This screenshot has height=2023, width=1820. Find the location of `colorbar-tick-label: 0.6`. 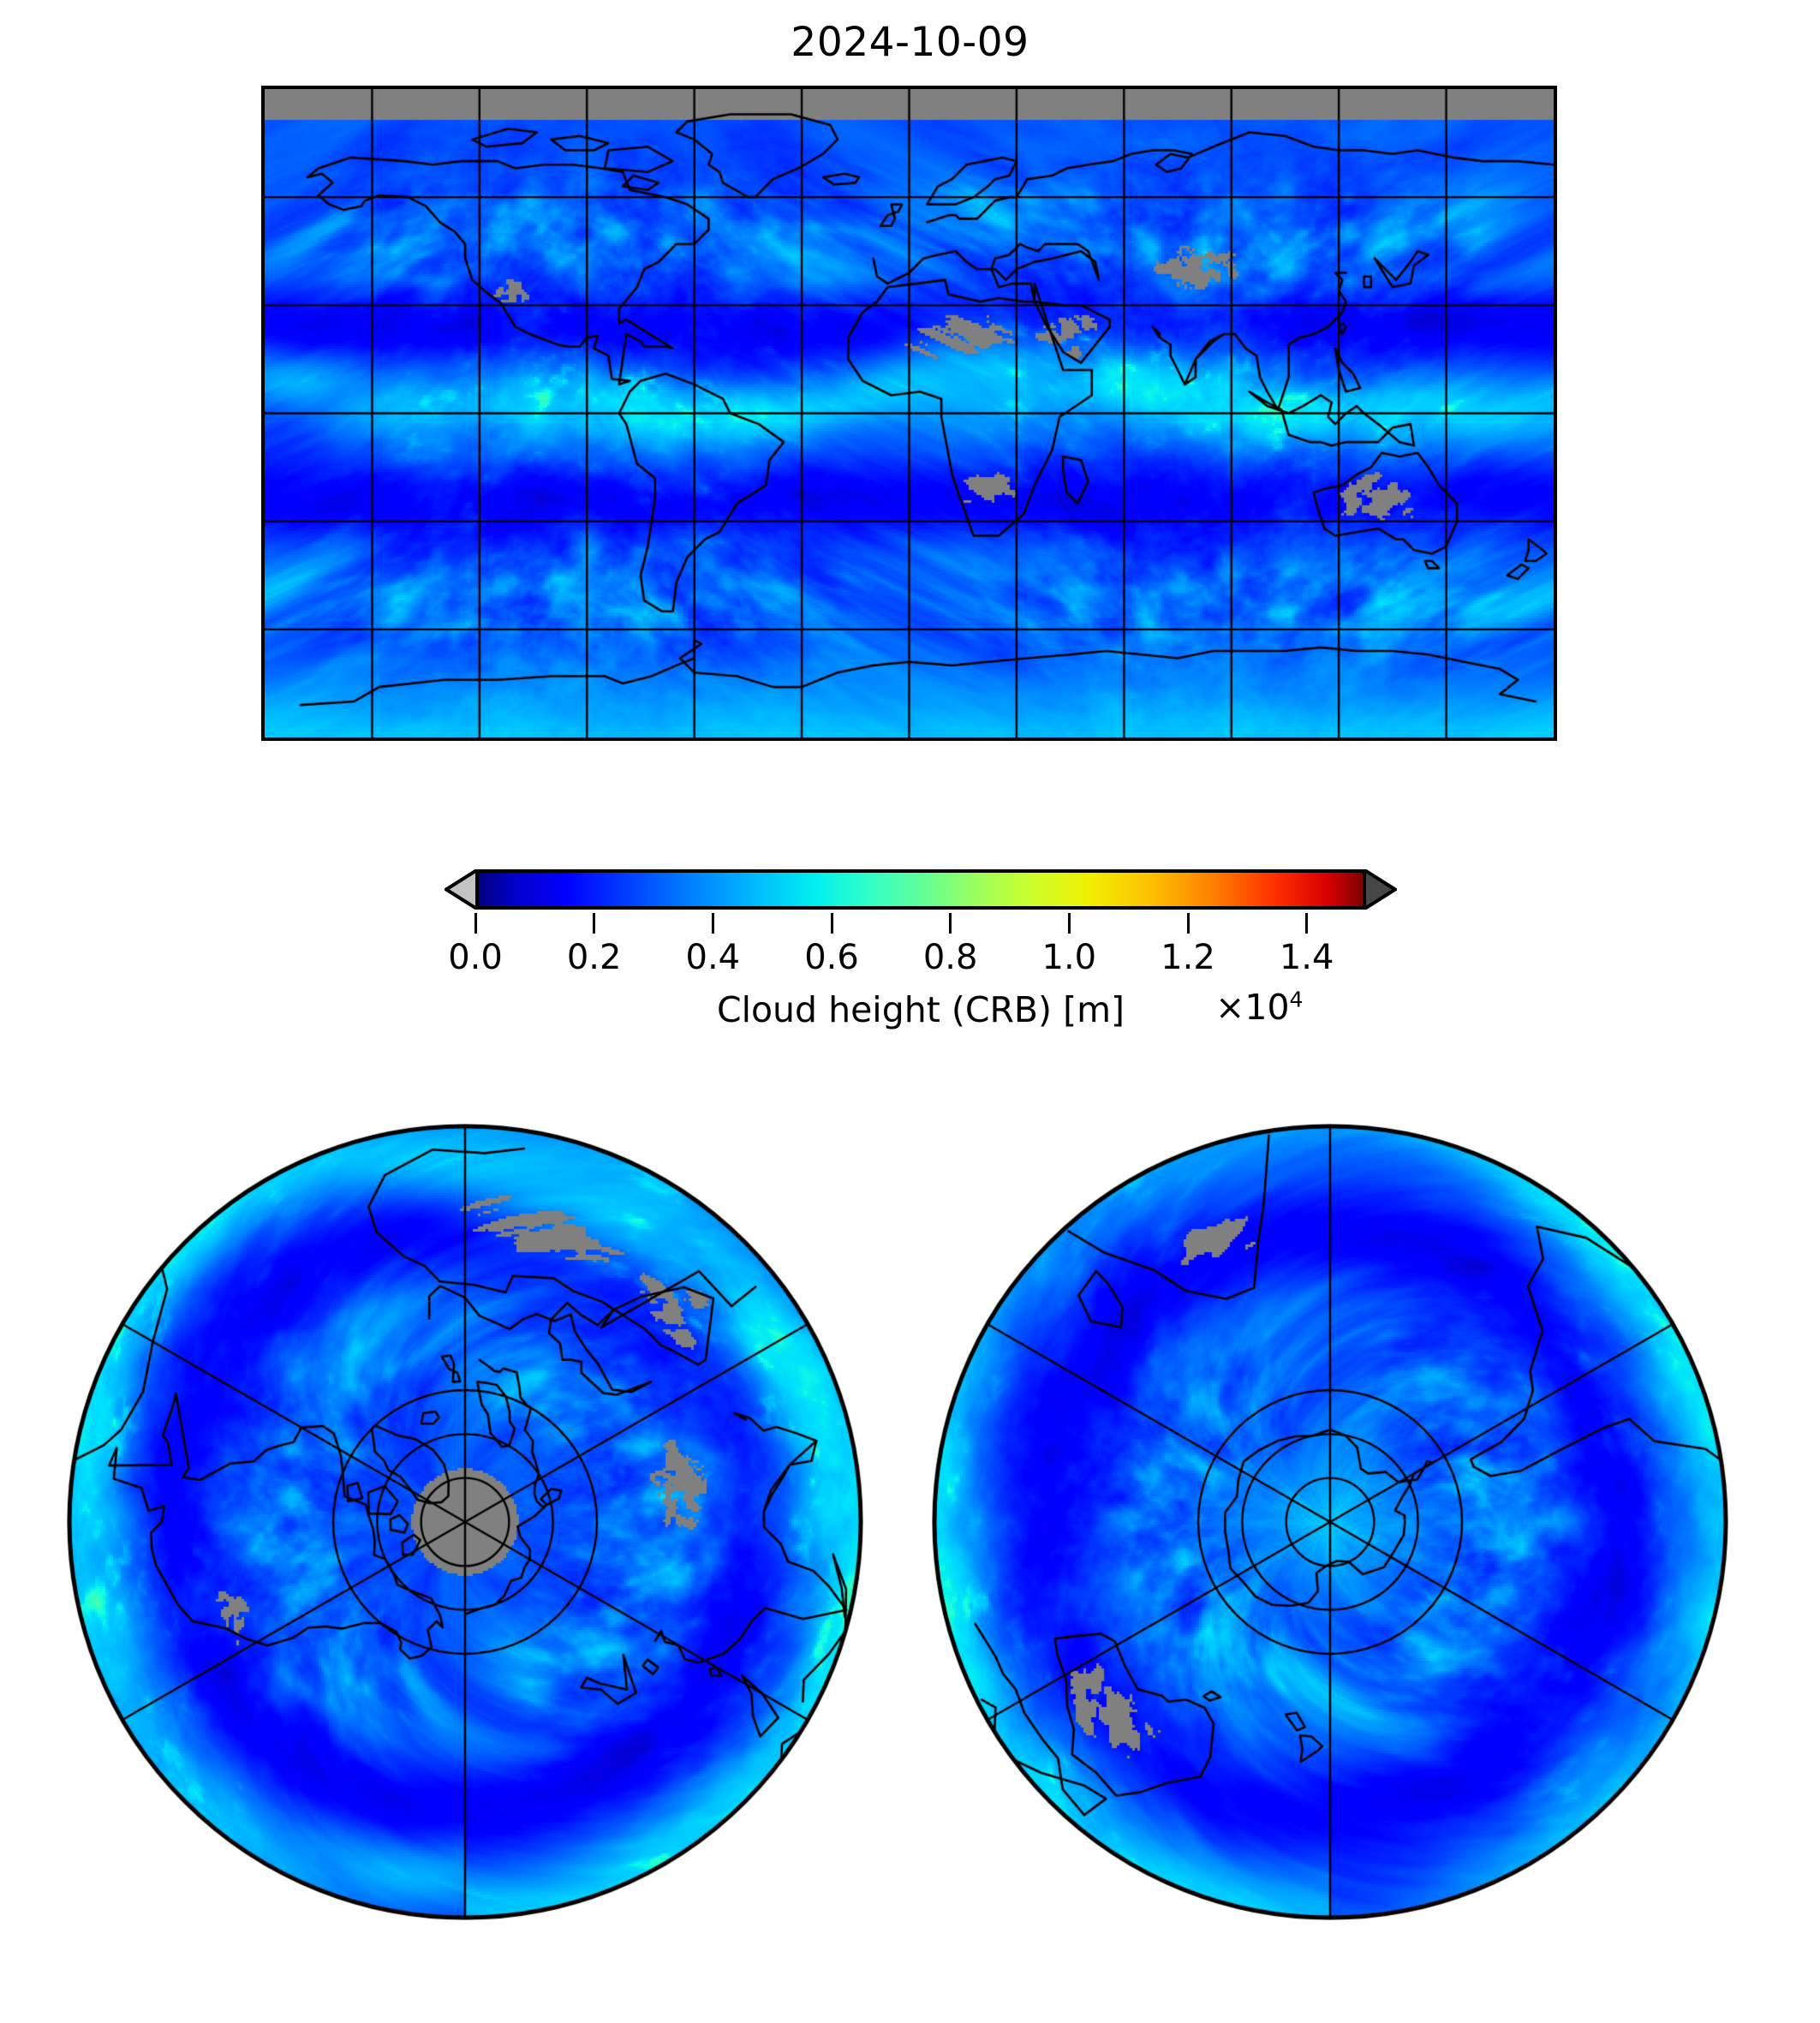

colorbar-tick-label: 0.6 is located at coordinates (832, 957).